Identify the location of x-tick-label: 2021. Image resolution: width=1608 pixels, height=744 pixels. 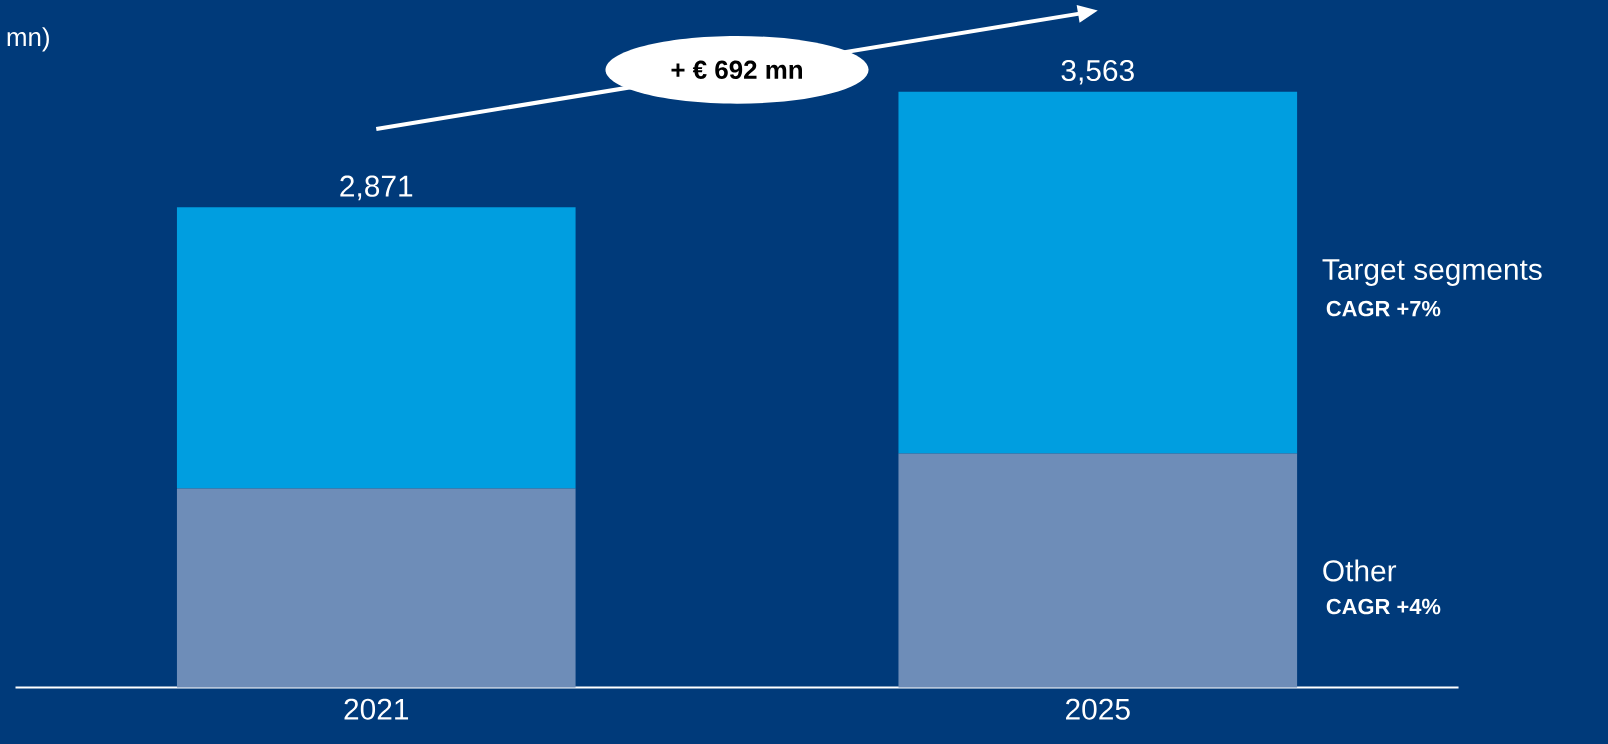
(376, 709).